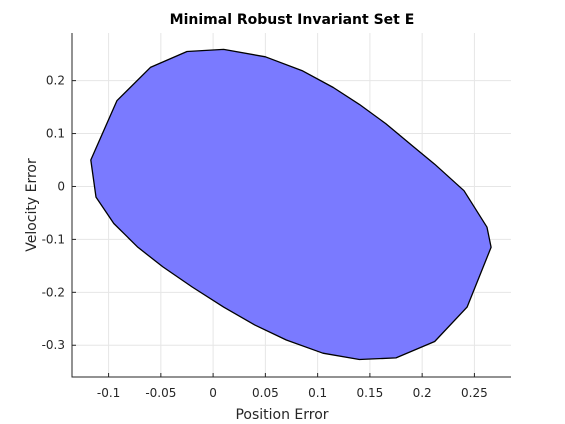 Image resolution: width=565 pixels, height=424 pixels. I want to click on x-tick-label: 0, so click(213, 393).